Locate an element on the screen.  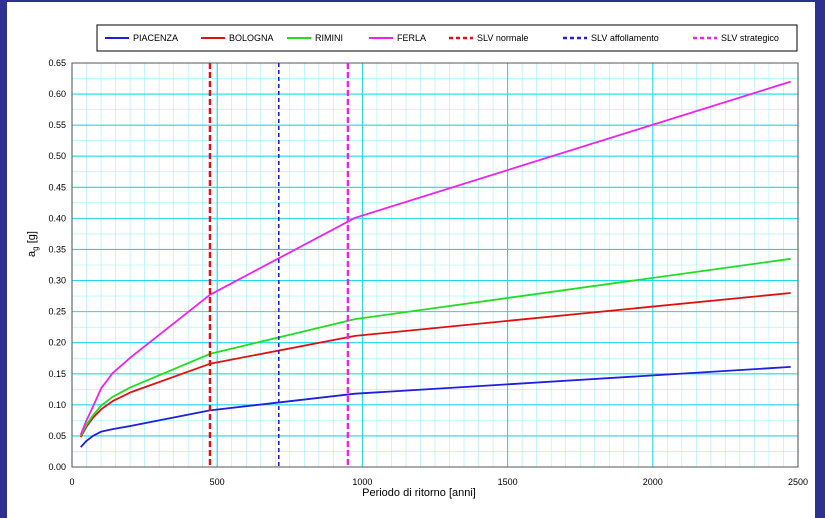
y-axis-title: ag [g] is located at coordinates (33, 244).